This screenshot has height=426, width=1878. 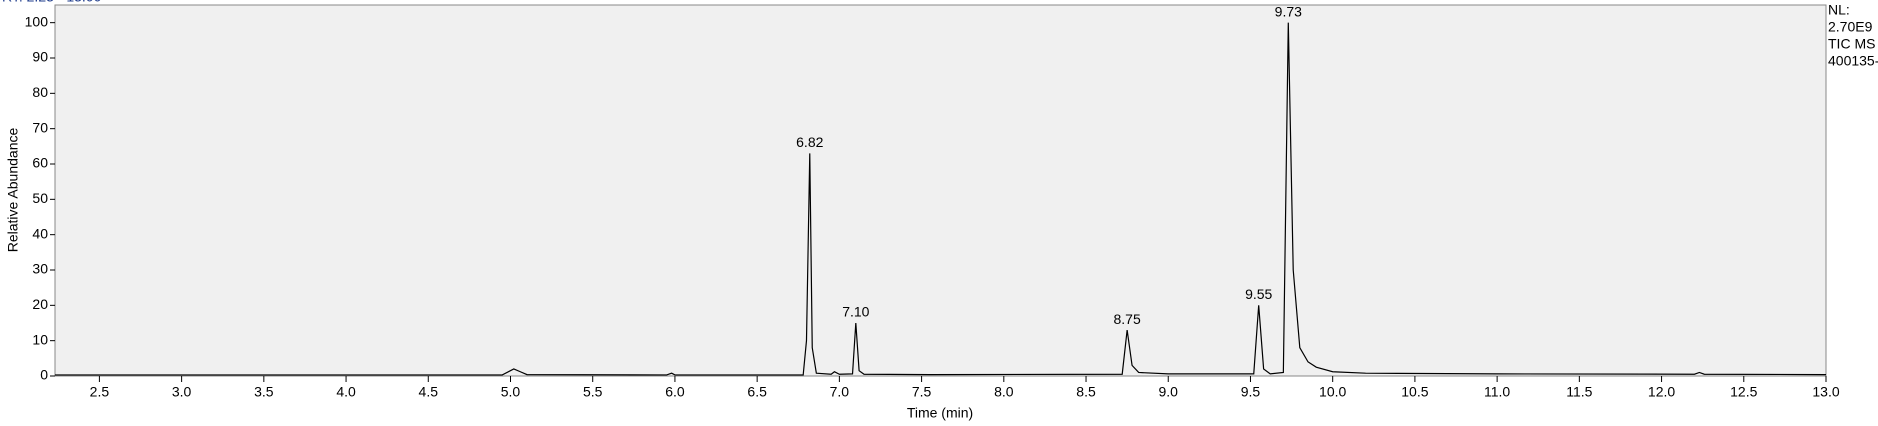 I want to click on x-tick-label: 12.0, so click(x=1661, y=392).